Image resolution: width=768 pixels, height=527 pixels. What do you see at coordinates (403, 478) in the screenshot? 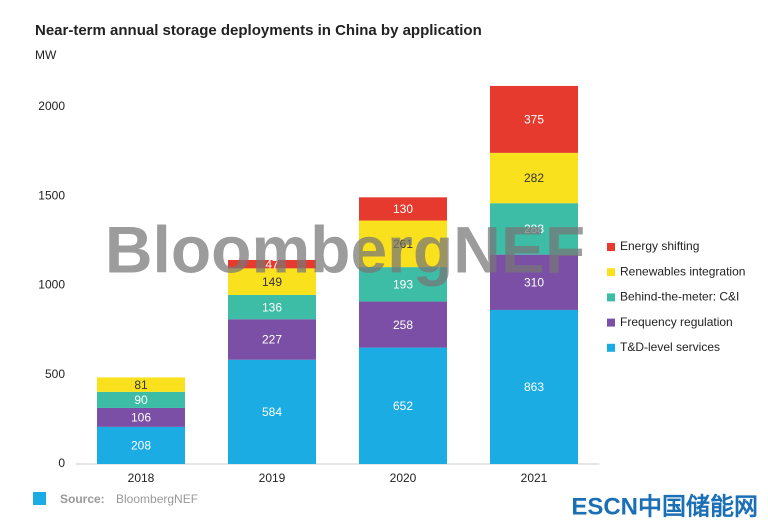
I see `x-tick-label: 2020` at bounding box center [403, 478].